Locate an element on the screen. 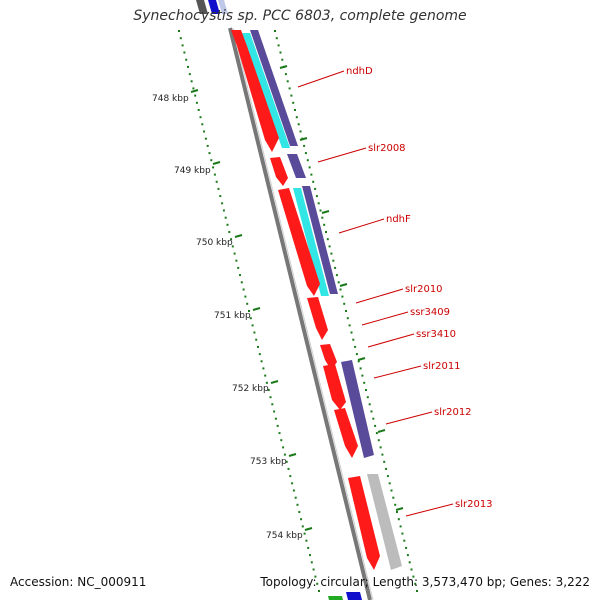  feature-partial-bottom-green is located at coordinates (335, 598).